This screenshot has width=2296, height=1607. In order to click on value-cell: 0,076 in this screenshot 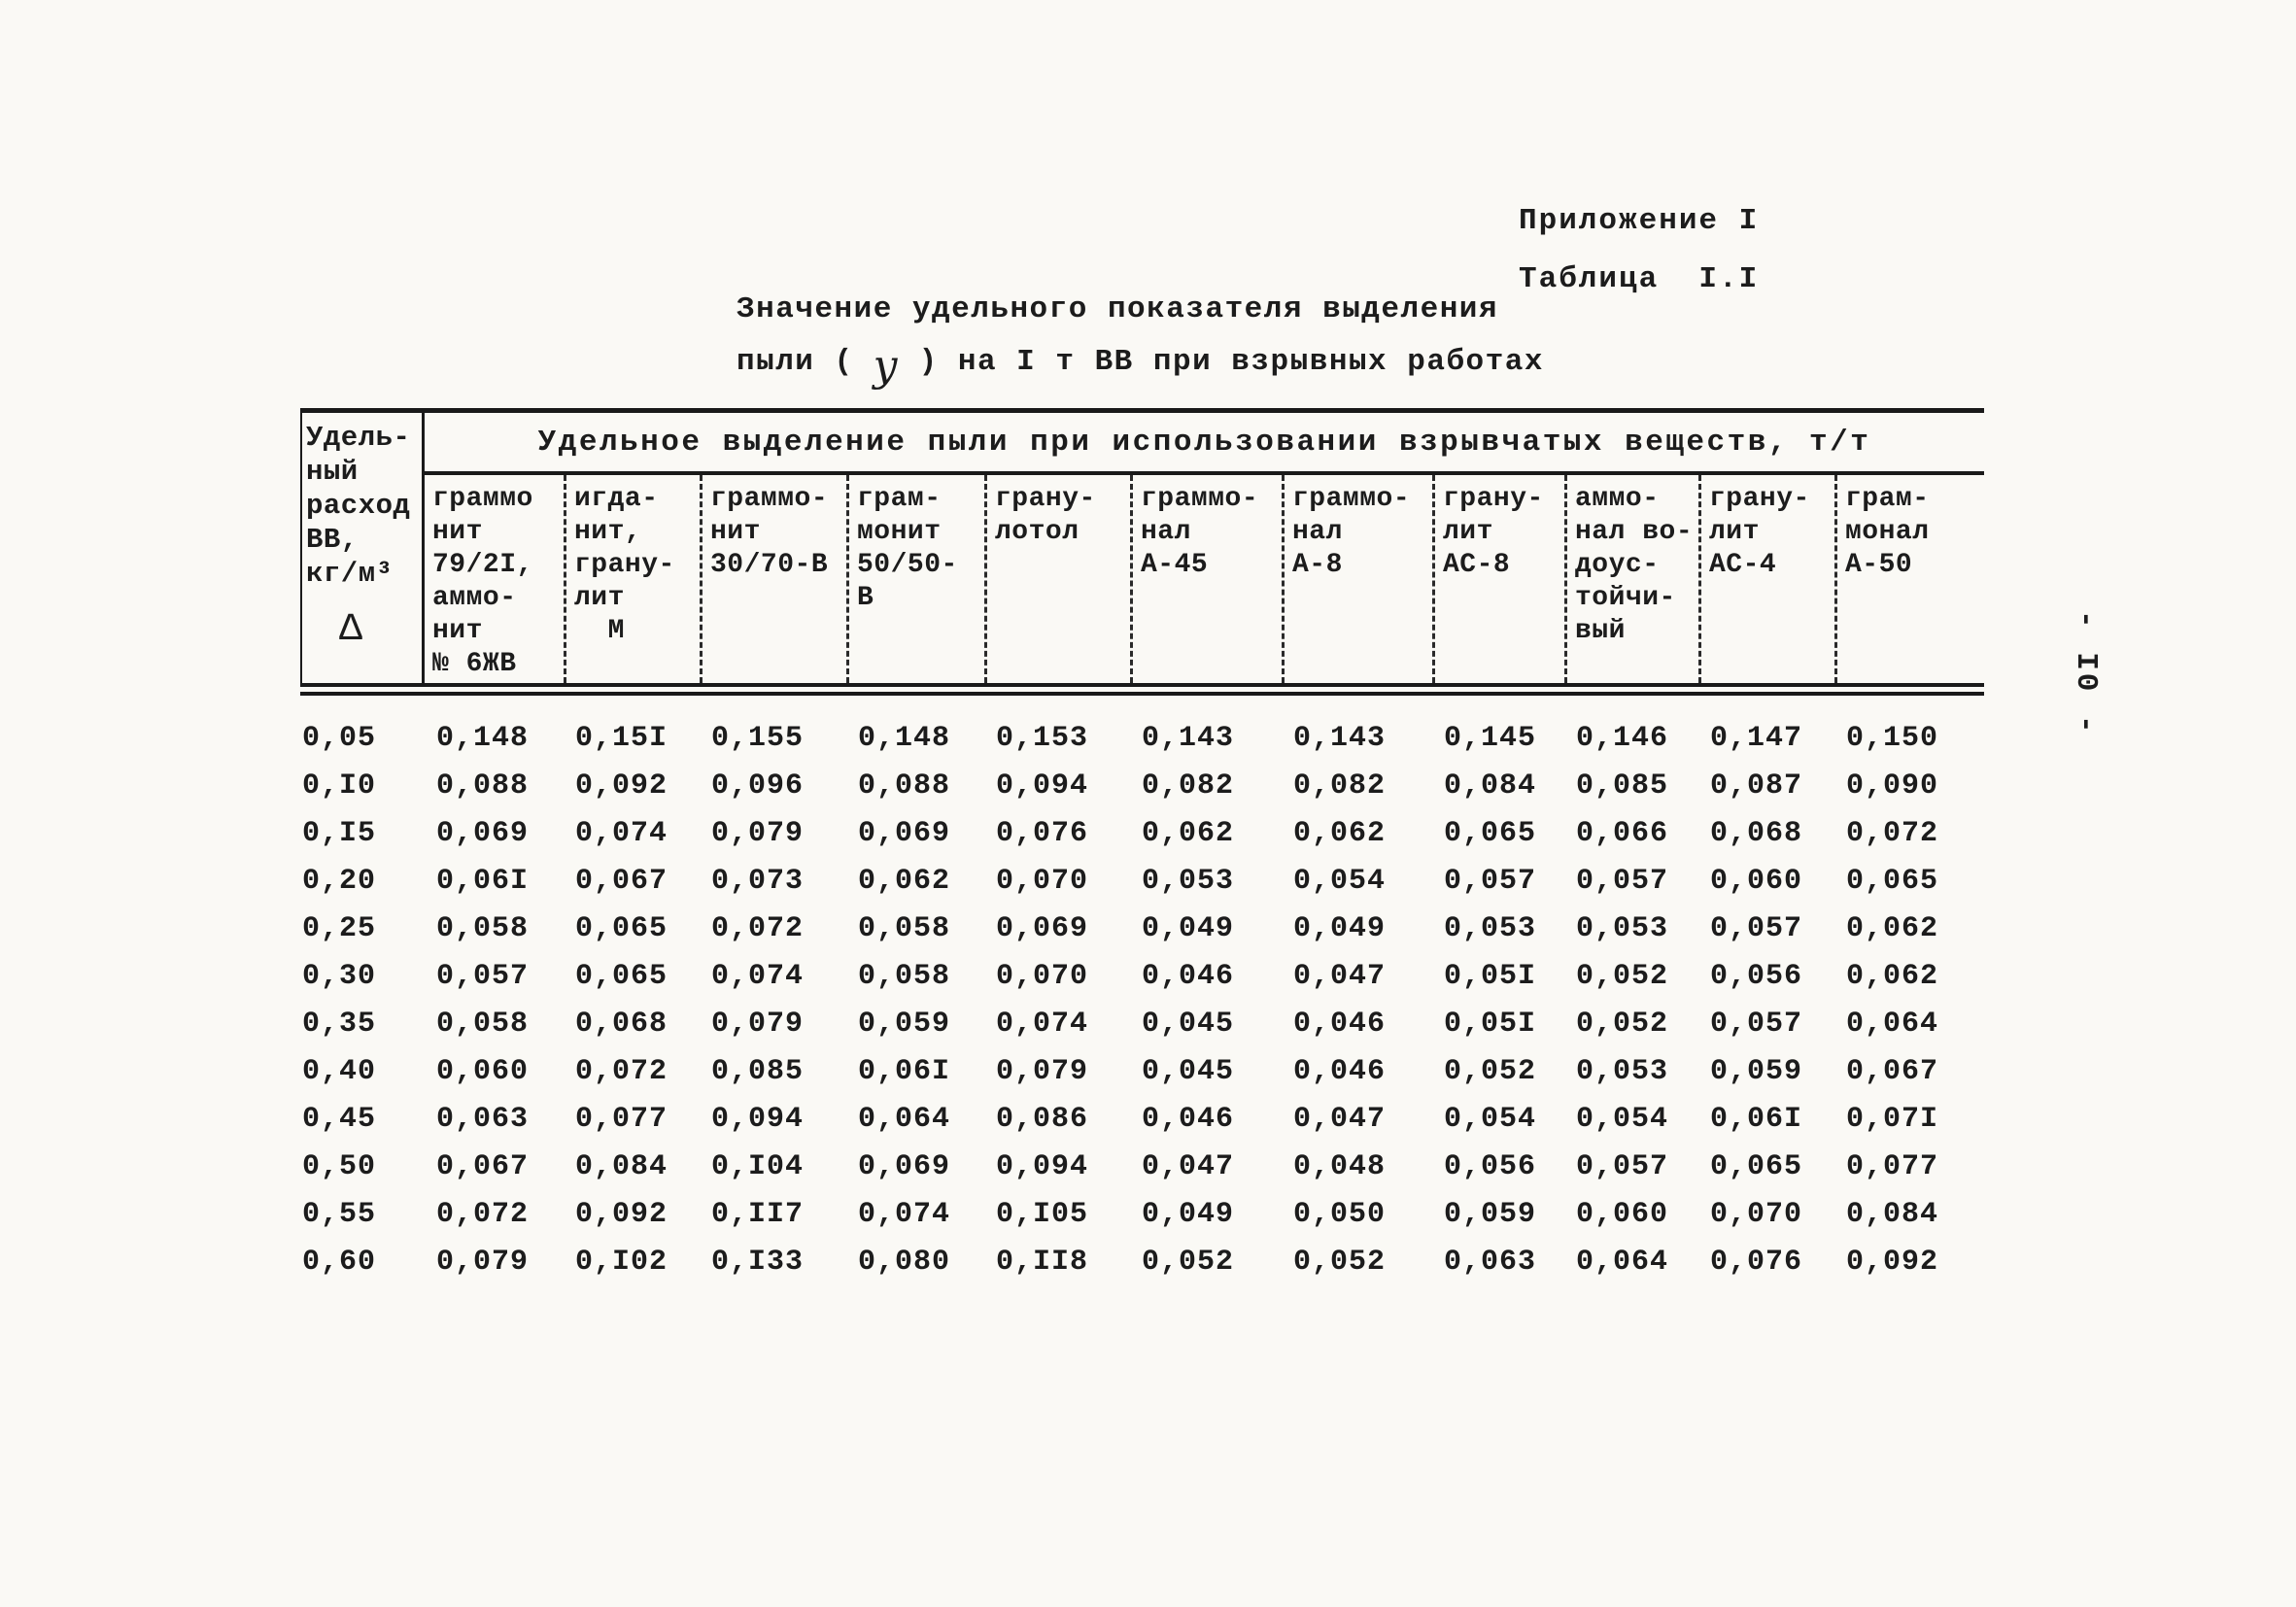, I will do `click(1042, 833)`.